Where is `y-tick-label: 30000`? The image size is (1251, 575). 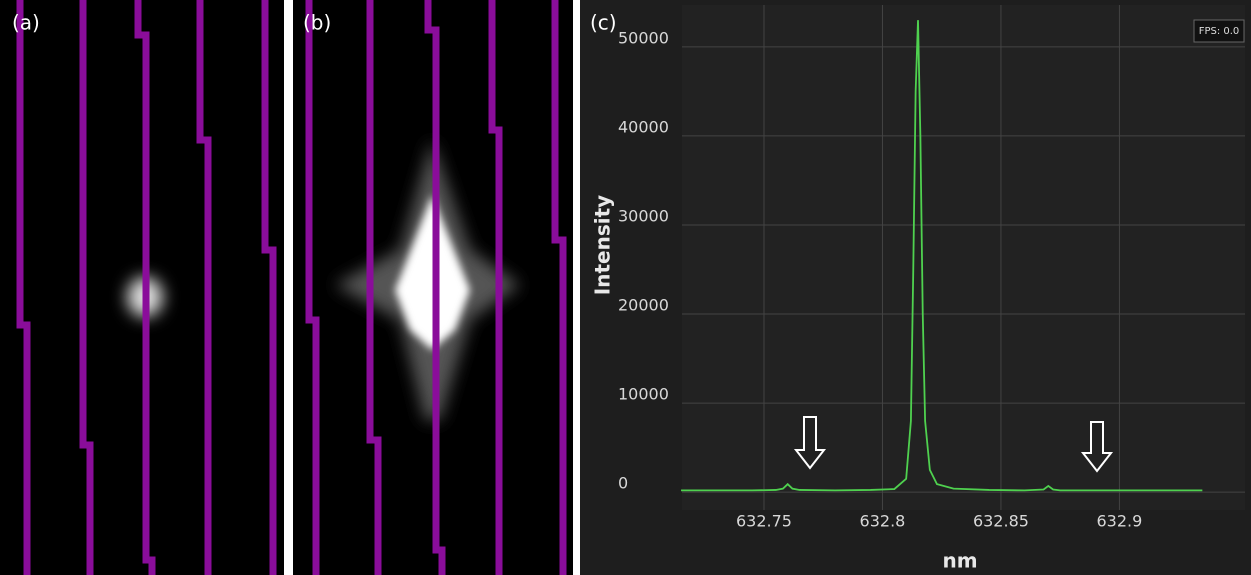
y-tick-label: 30000 is located at coordinates (643, 215).